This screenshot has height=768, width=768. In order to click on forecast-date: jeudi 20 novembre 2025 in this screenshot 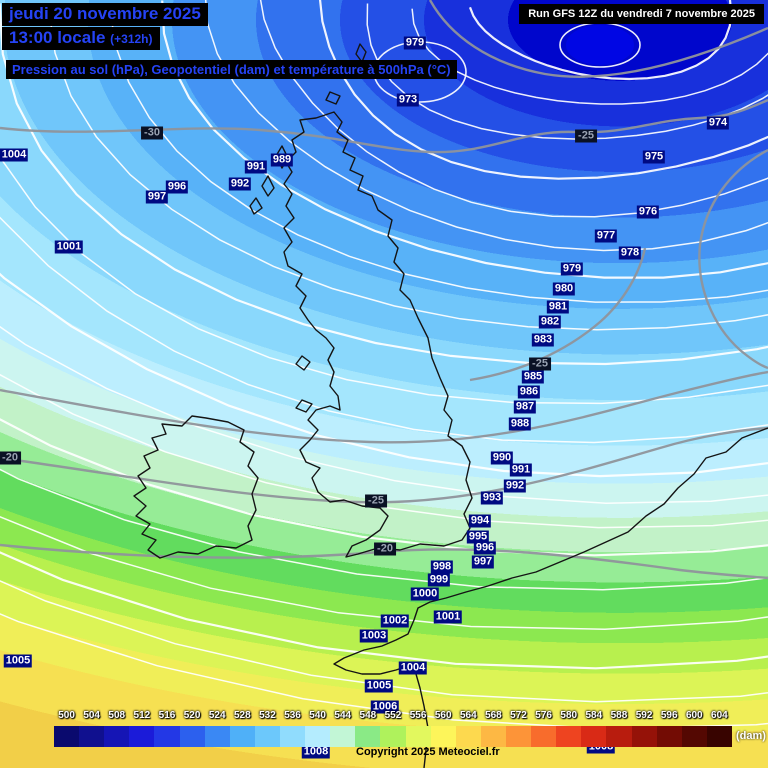, I will do `click(105, 14)`.